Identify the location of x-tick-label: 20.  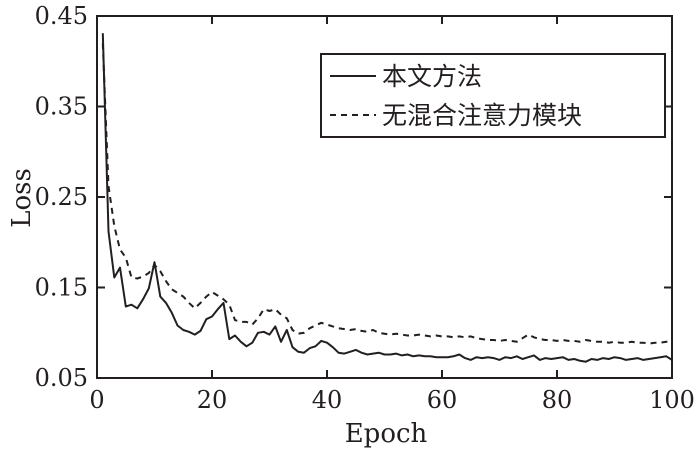
(212, 400).